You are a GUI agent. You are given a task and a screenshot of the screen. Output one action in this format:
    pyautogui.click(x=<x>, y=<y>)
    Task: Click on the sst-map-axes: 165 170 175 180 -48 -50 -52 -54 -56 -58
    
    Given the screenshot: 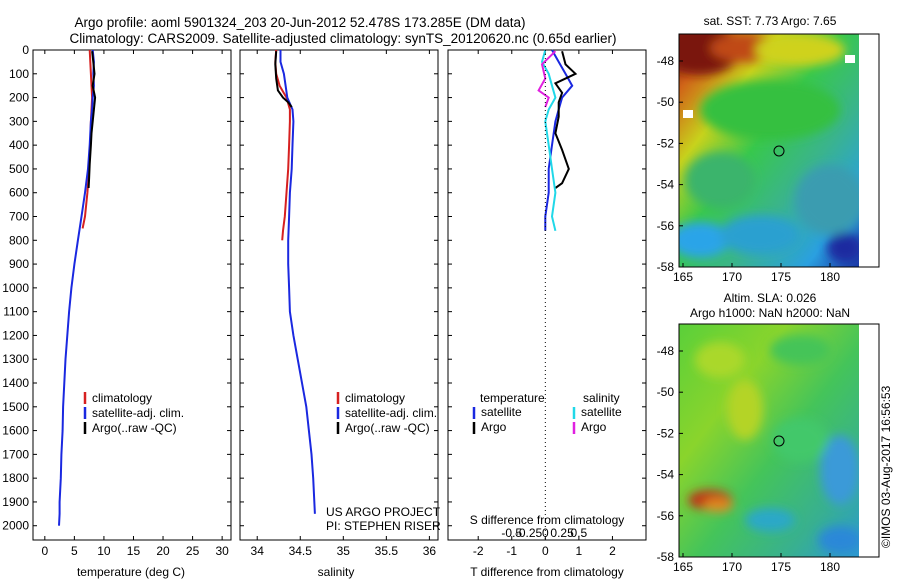 What is the action you would take?
    pyautogui.click(x=749, y=169)
    